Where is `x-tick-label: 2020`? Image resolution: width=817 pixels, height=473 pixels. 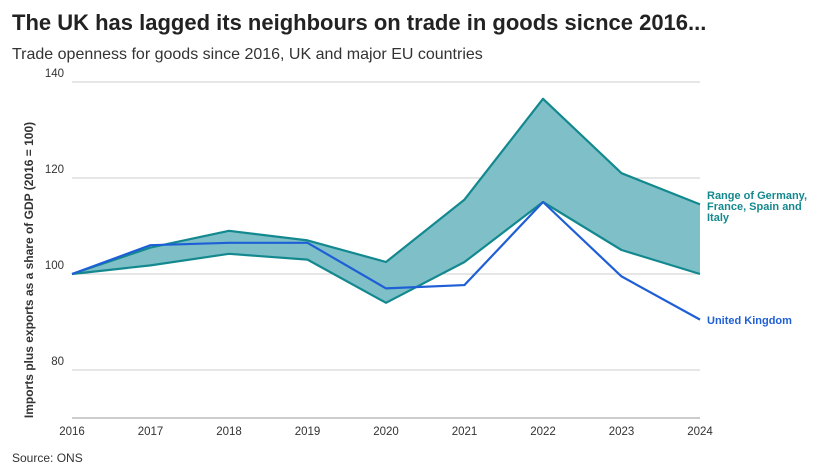 x-tick-label: 2020 is located at coordinates (386, 432).